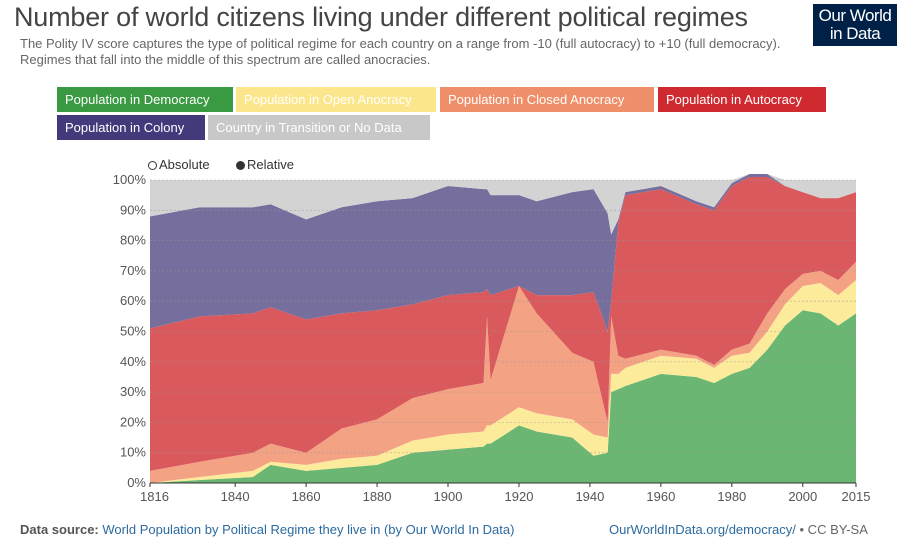  I want to click on y-tick-label: 100%, so click(130, 179).